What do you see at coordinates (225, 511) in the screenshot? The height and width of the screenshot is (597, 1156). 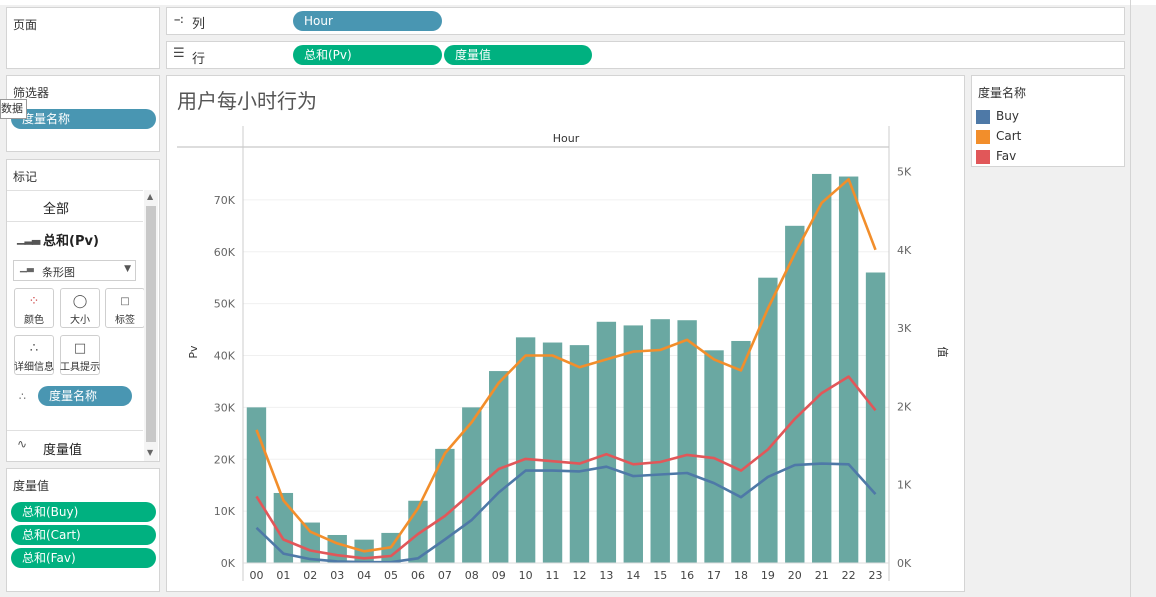 I see `y-tick-left: 10K` at bounding box center [225, 511].